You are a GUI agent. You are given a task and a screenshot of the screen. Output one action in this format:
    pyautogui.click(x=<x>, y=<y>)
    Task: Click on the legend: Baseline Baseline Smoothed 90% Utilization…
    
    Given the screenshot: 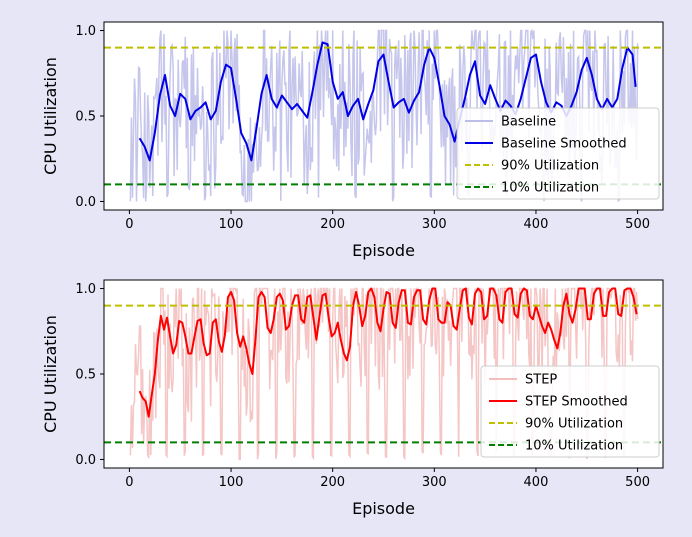 What is the action you would take?
    pyautogui.click(x=558, y=153)
    